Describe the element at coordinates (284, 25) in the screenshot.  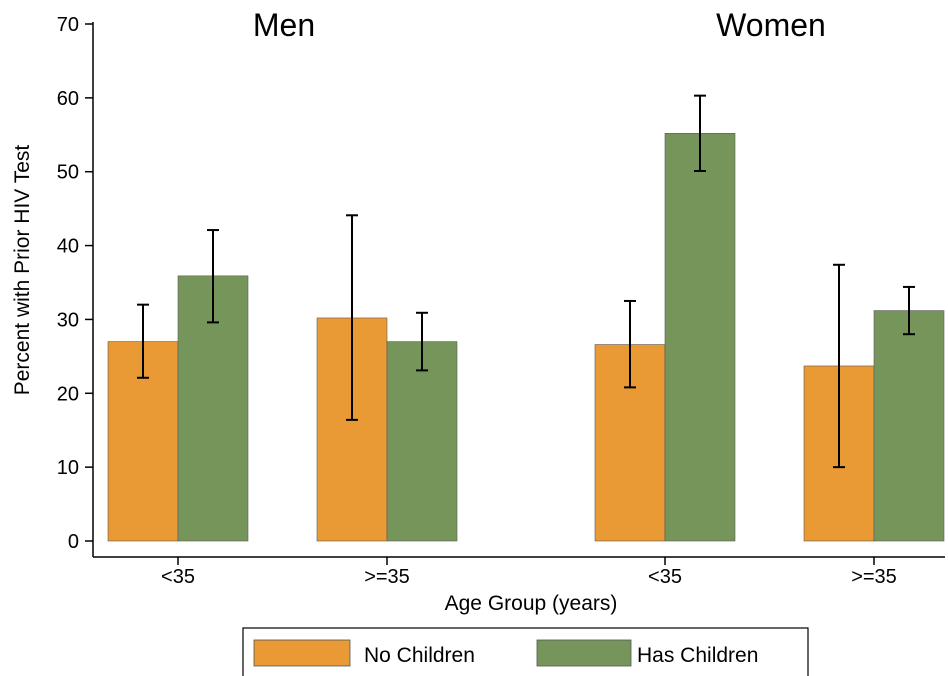
I see `panel-title: Men` at that location.